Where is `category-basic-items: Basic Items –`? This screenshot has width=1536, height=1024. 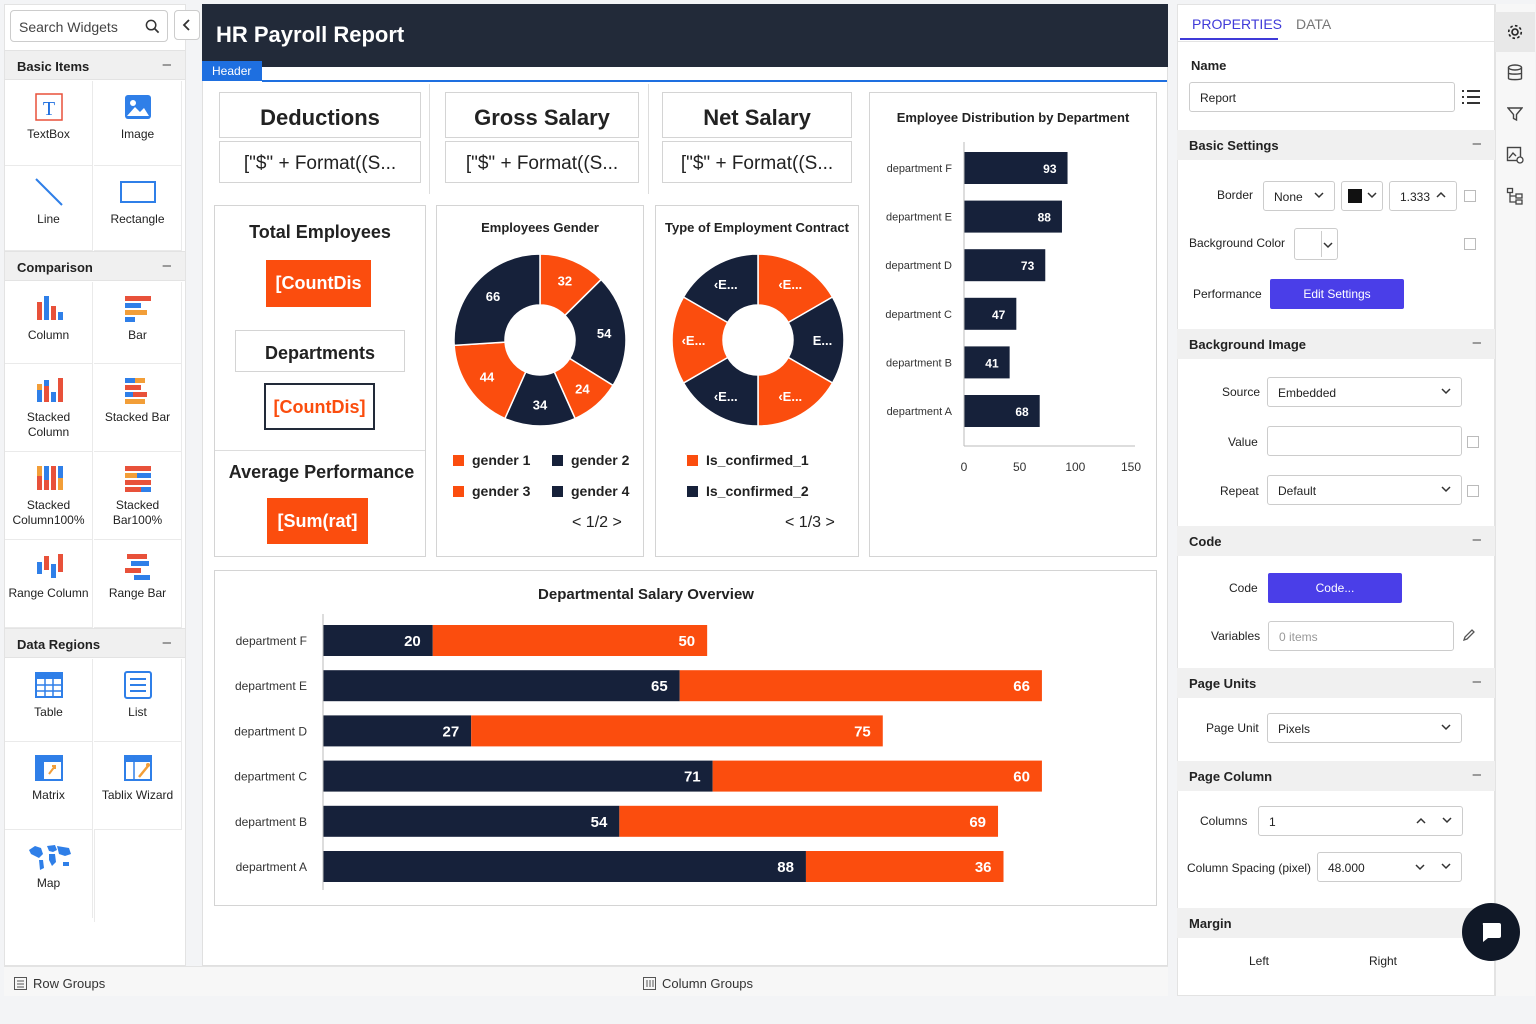
category-basic-items: Basic Items – is located at coordinates (95, 65).